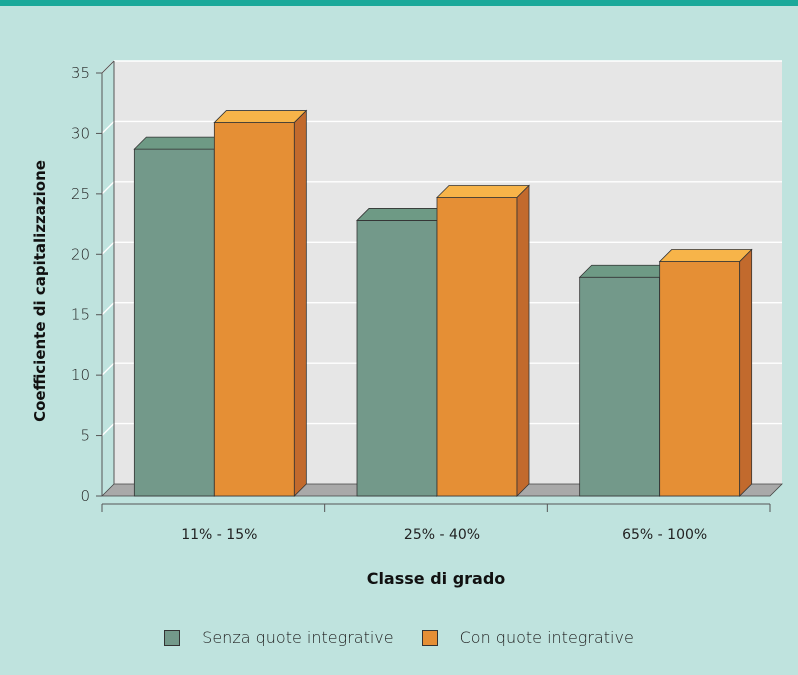  Describe the element at coordinates (85, 496) in the screenshot. I see `y-tick-label: 0` at that location.